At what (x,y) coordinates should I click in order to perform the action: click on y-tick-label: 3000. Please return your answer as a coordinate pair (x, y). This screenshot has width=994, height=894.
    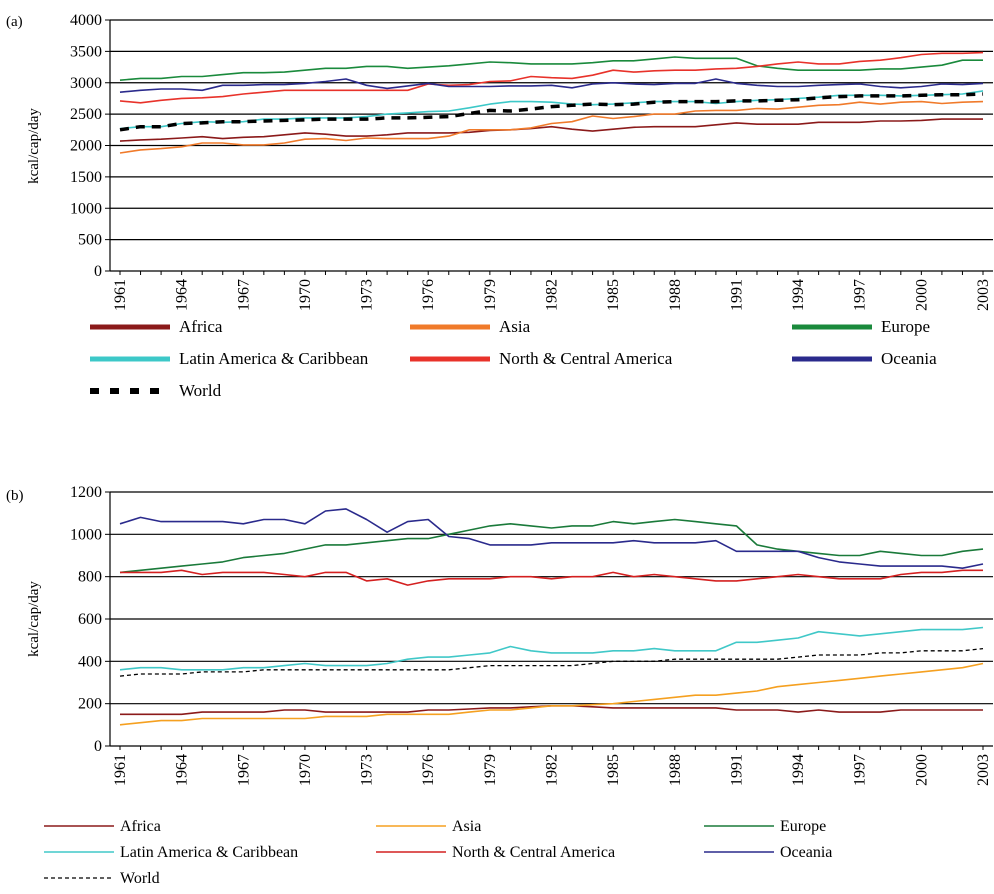
    Looking at the image, I should click on (86, 83).